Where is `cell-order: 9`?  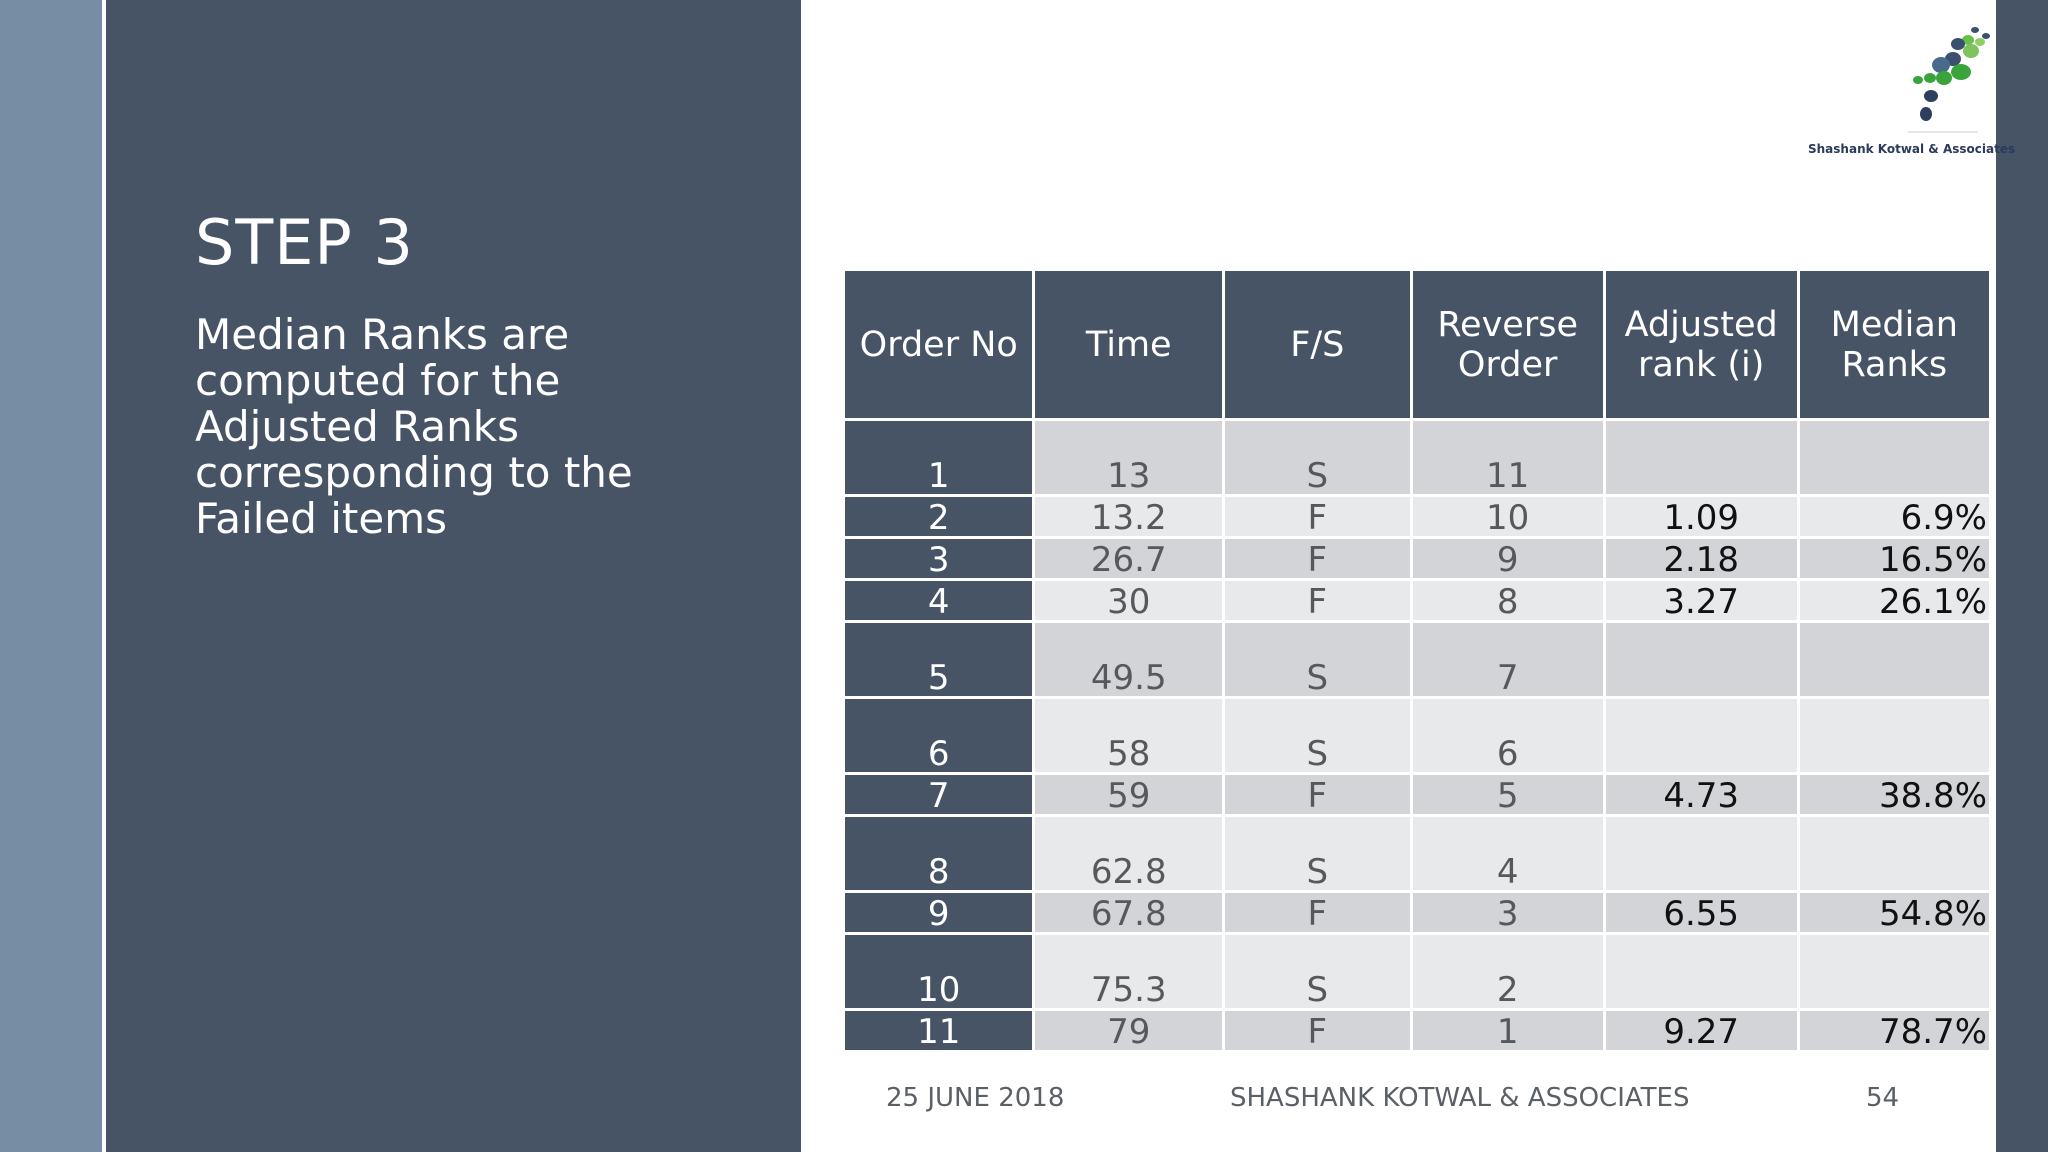
cell-order: 9 is located at coordinates (939, 912).